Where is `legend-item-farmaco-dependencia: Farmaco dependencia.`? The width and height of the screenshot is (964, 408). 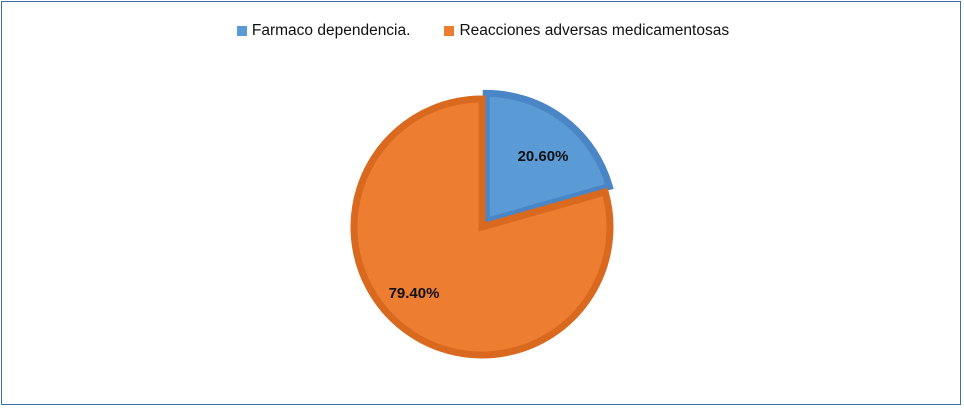
legend-item-farmaco-dependencia: Farmaco dependencia. is located at coordinates (323, 31).